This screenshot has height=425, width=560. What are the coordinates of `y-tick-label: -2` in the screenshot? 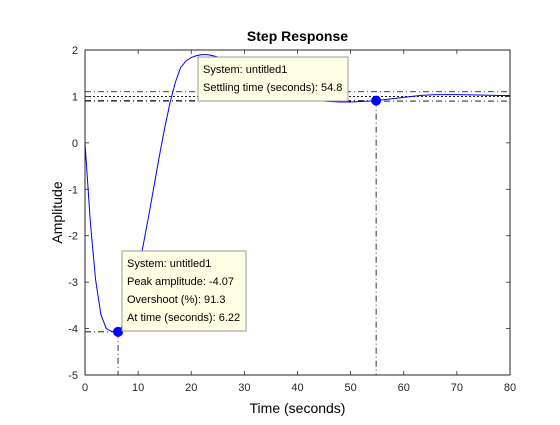 It's located at (73, 237).